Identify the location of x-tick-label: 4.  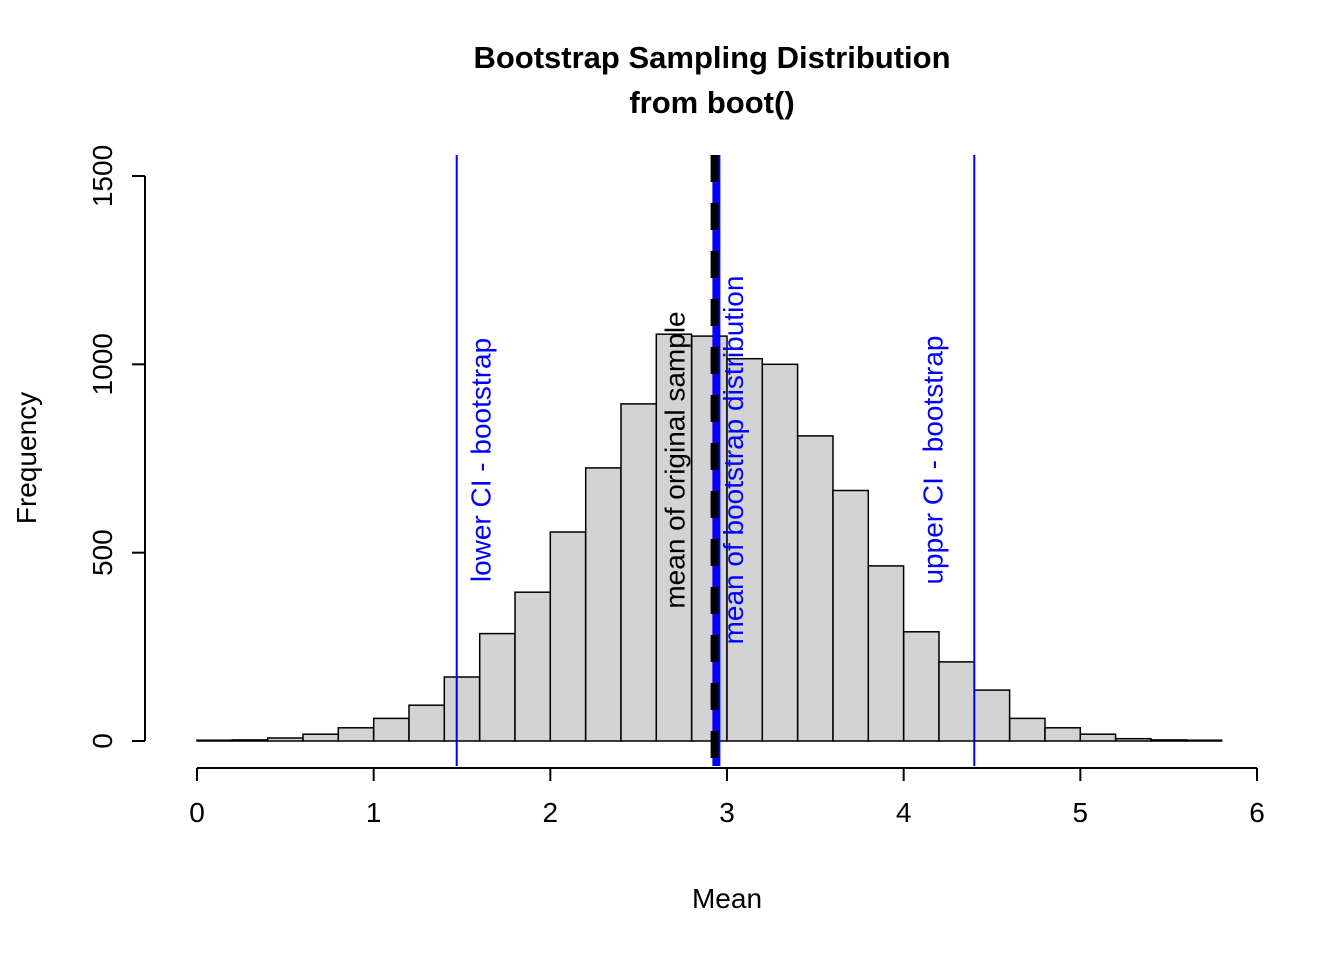
(904, 812).